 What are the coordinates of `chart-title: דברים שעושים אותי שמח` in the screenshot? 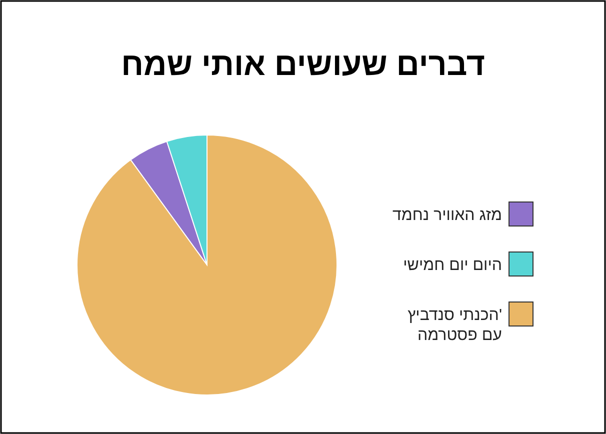 It's located at (303, 64).